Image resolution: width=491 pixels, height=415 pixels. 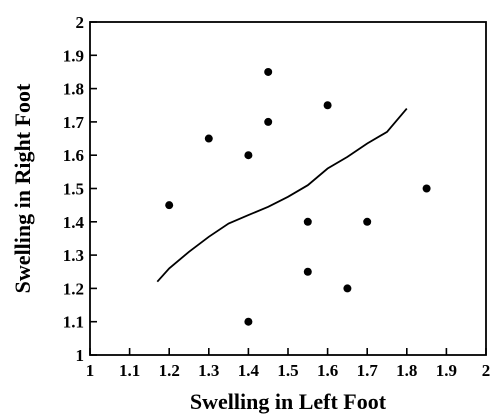 I want to click on y-tick-label: 1.4, so click(x=74, y=222).